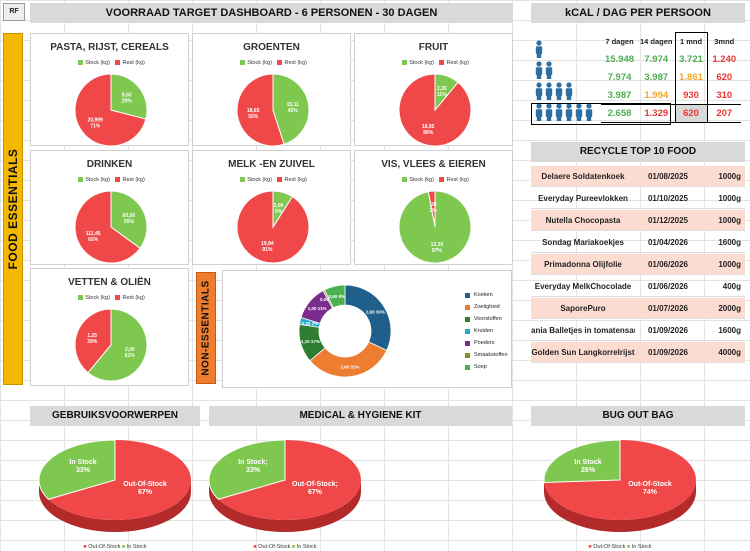  Describe the element at coordinates (668, 308) in the screenshot. I see `recycle-item-date: 01/07/2026` at that location.